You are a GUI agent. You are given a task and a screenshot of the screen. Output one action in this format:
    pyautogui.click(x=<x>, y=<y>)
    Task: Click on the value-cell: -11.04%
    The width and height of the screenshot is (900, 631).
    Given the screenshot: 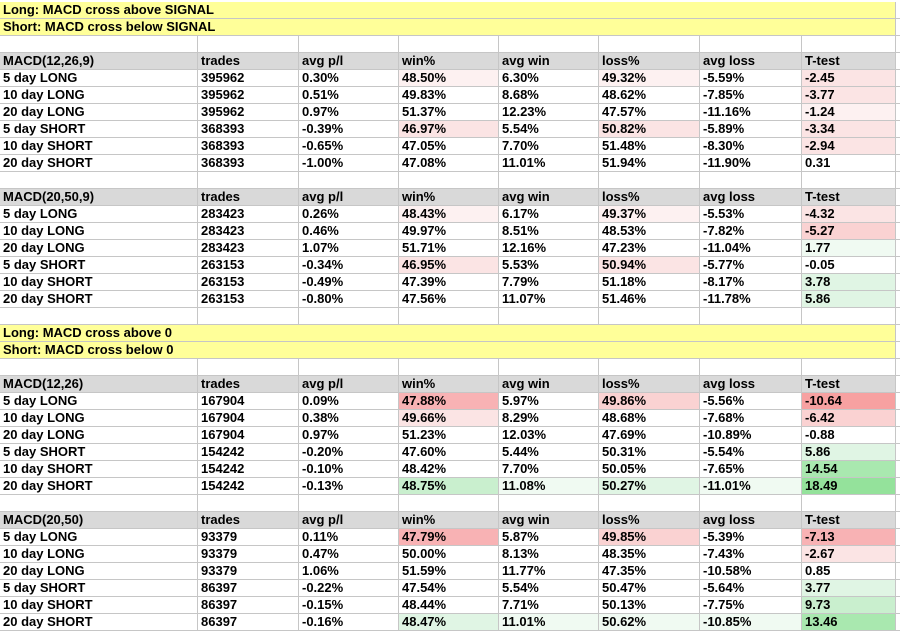 What is the action you would take?
    pyautogui.click(x=751, y=248)
    